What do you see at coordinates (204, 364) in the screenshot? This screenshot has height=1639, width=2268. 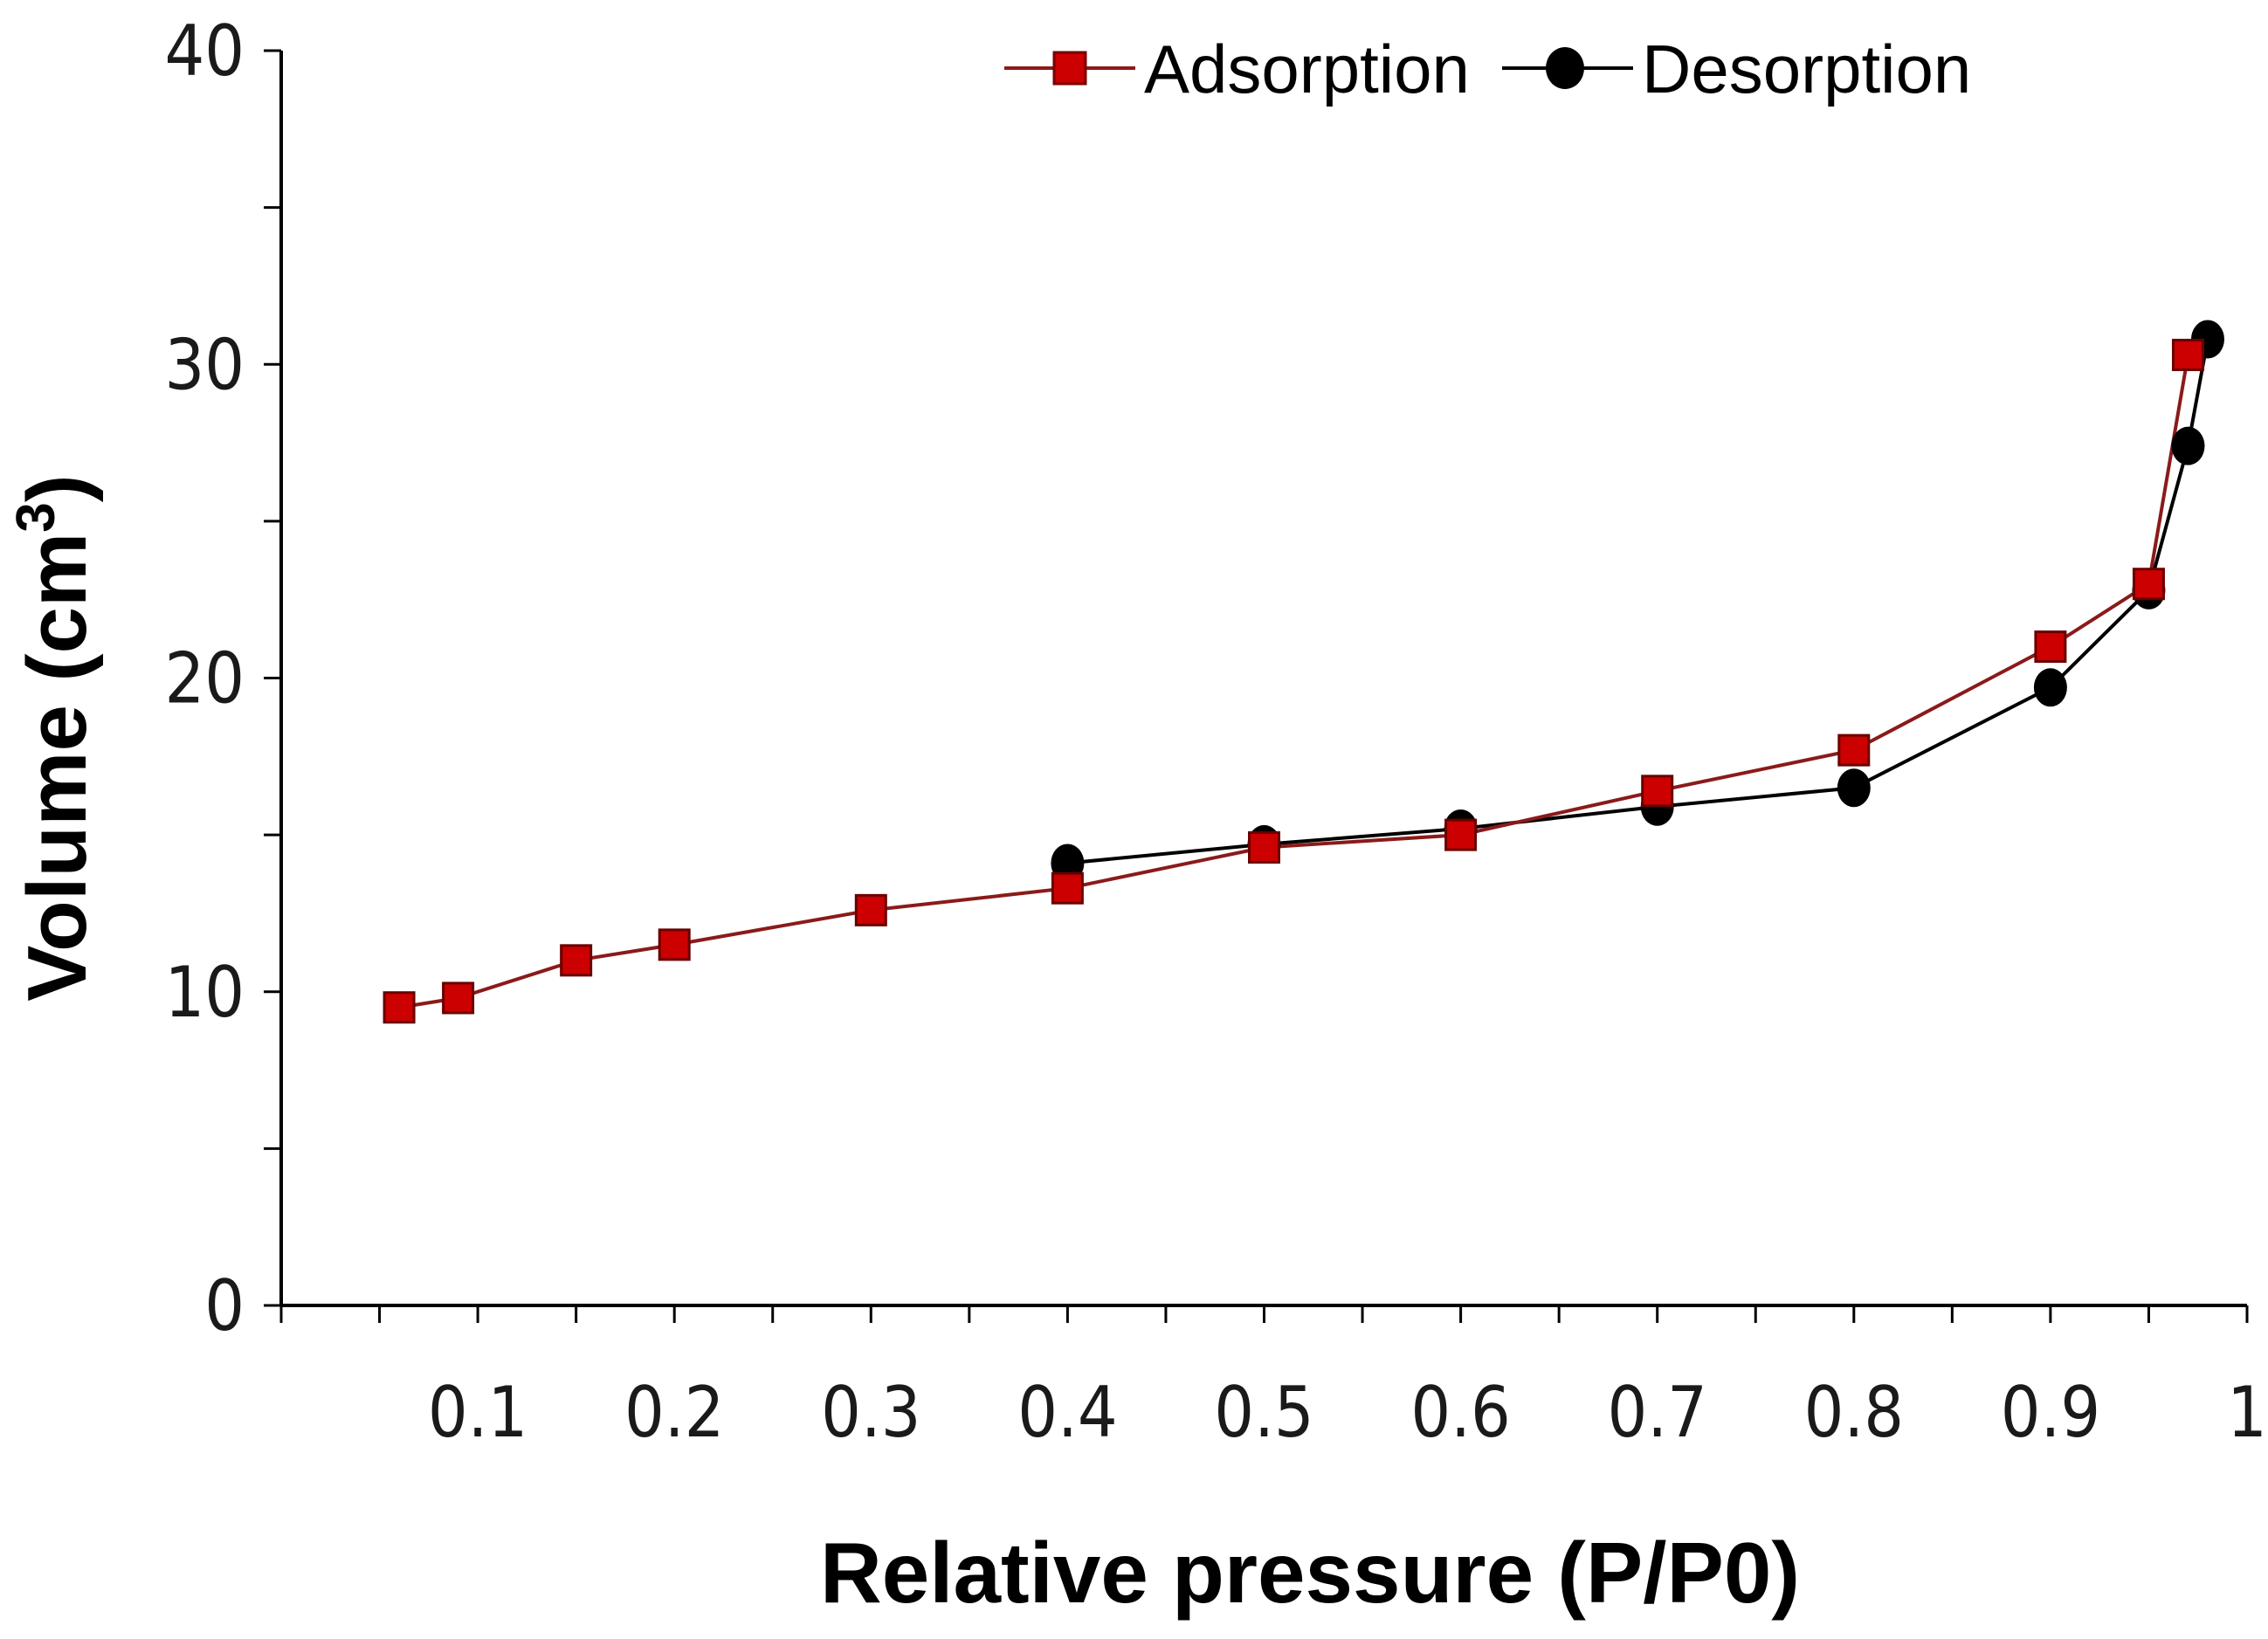 I see `y-tick-label: 30` at bounding box center [204, 364].